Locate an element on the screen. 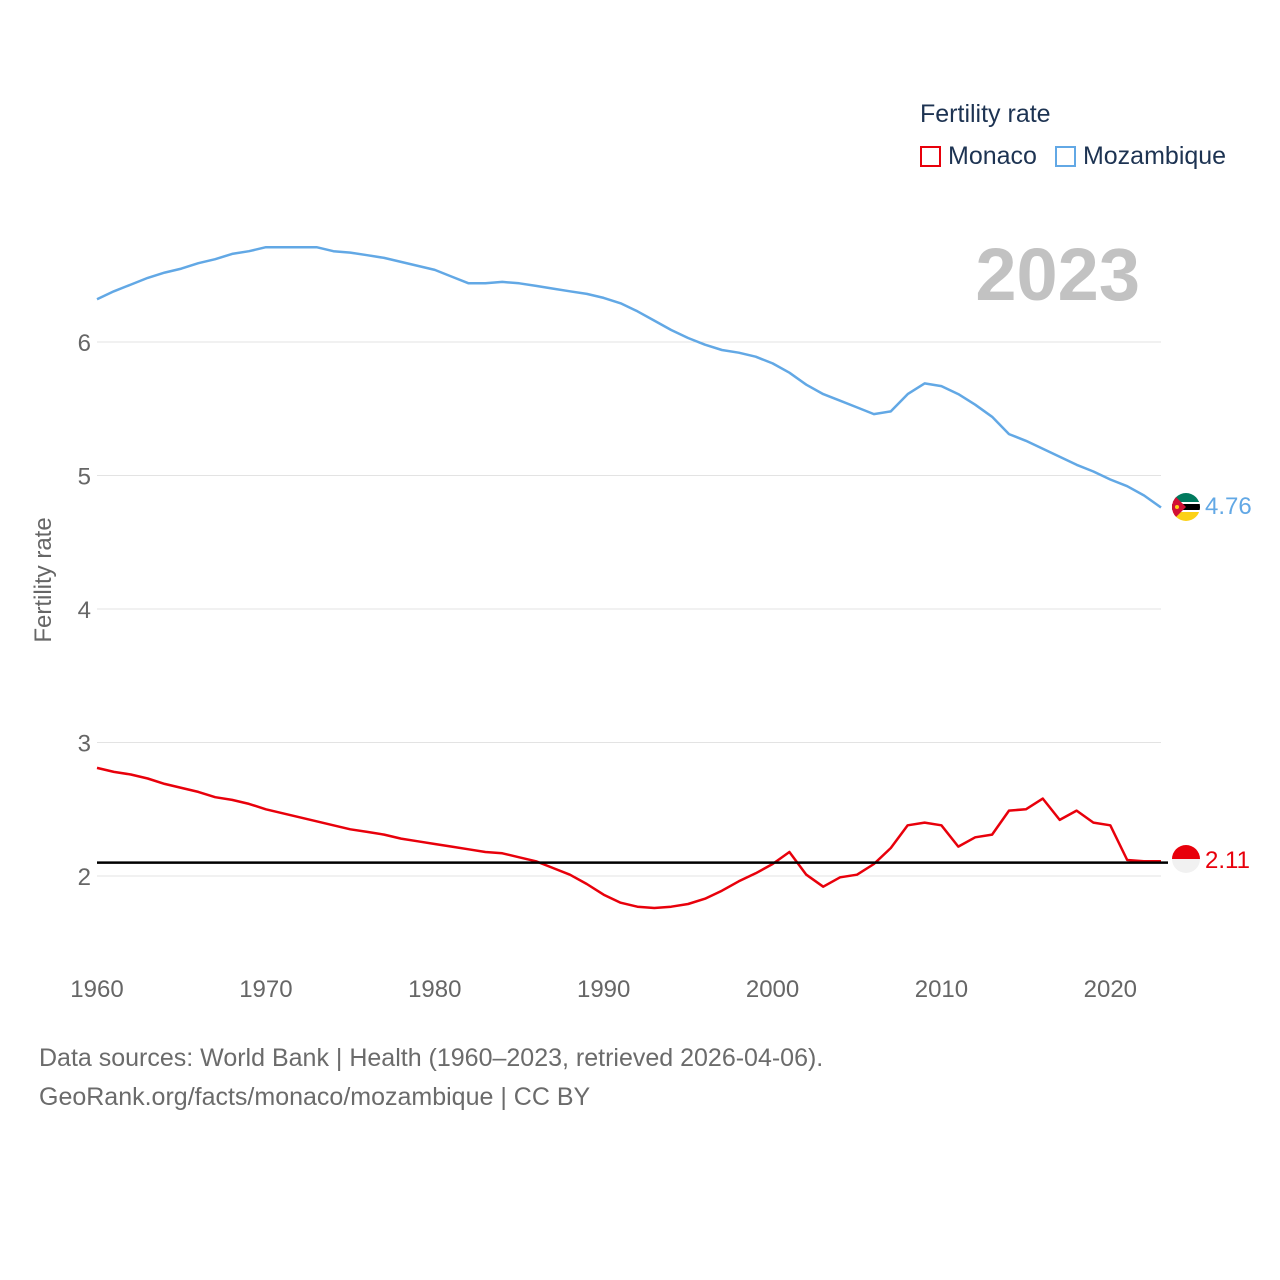 This screenshot has height=1280, width=1280. legend-swatch-monaco is located at coordinates (930, 156).